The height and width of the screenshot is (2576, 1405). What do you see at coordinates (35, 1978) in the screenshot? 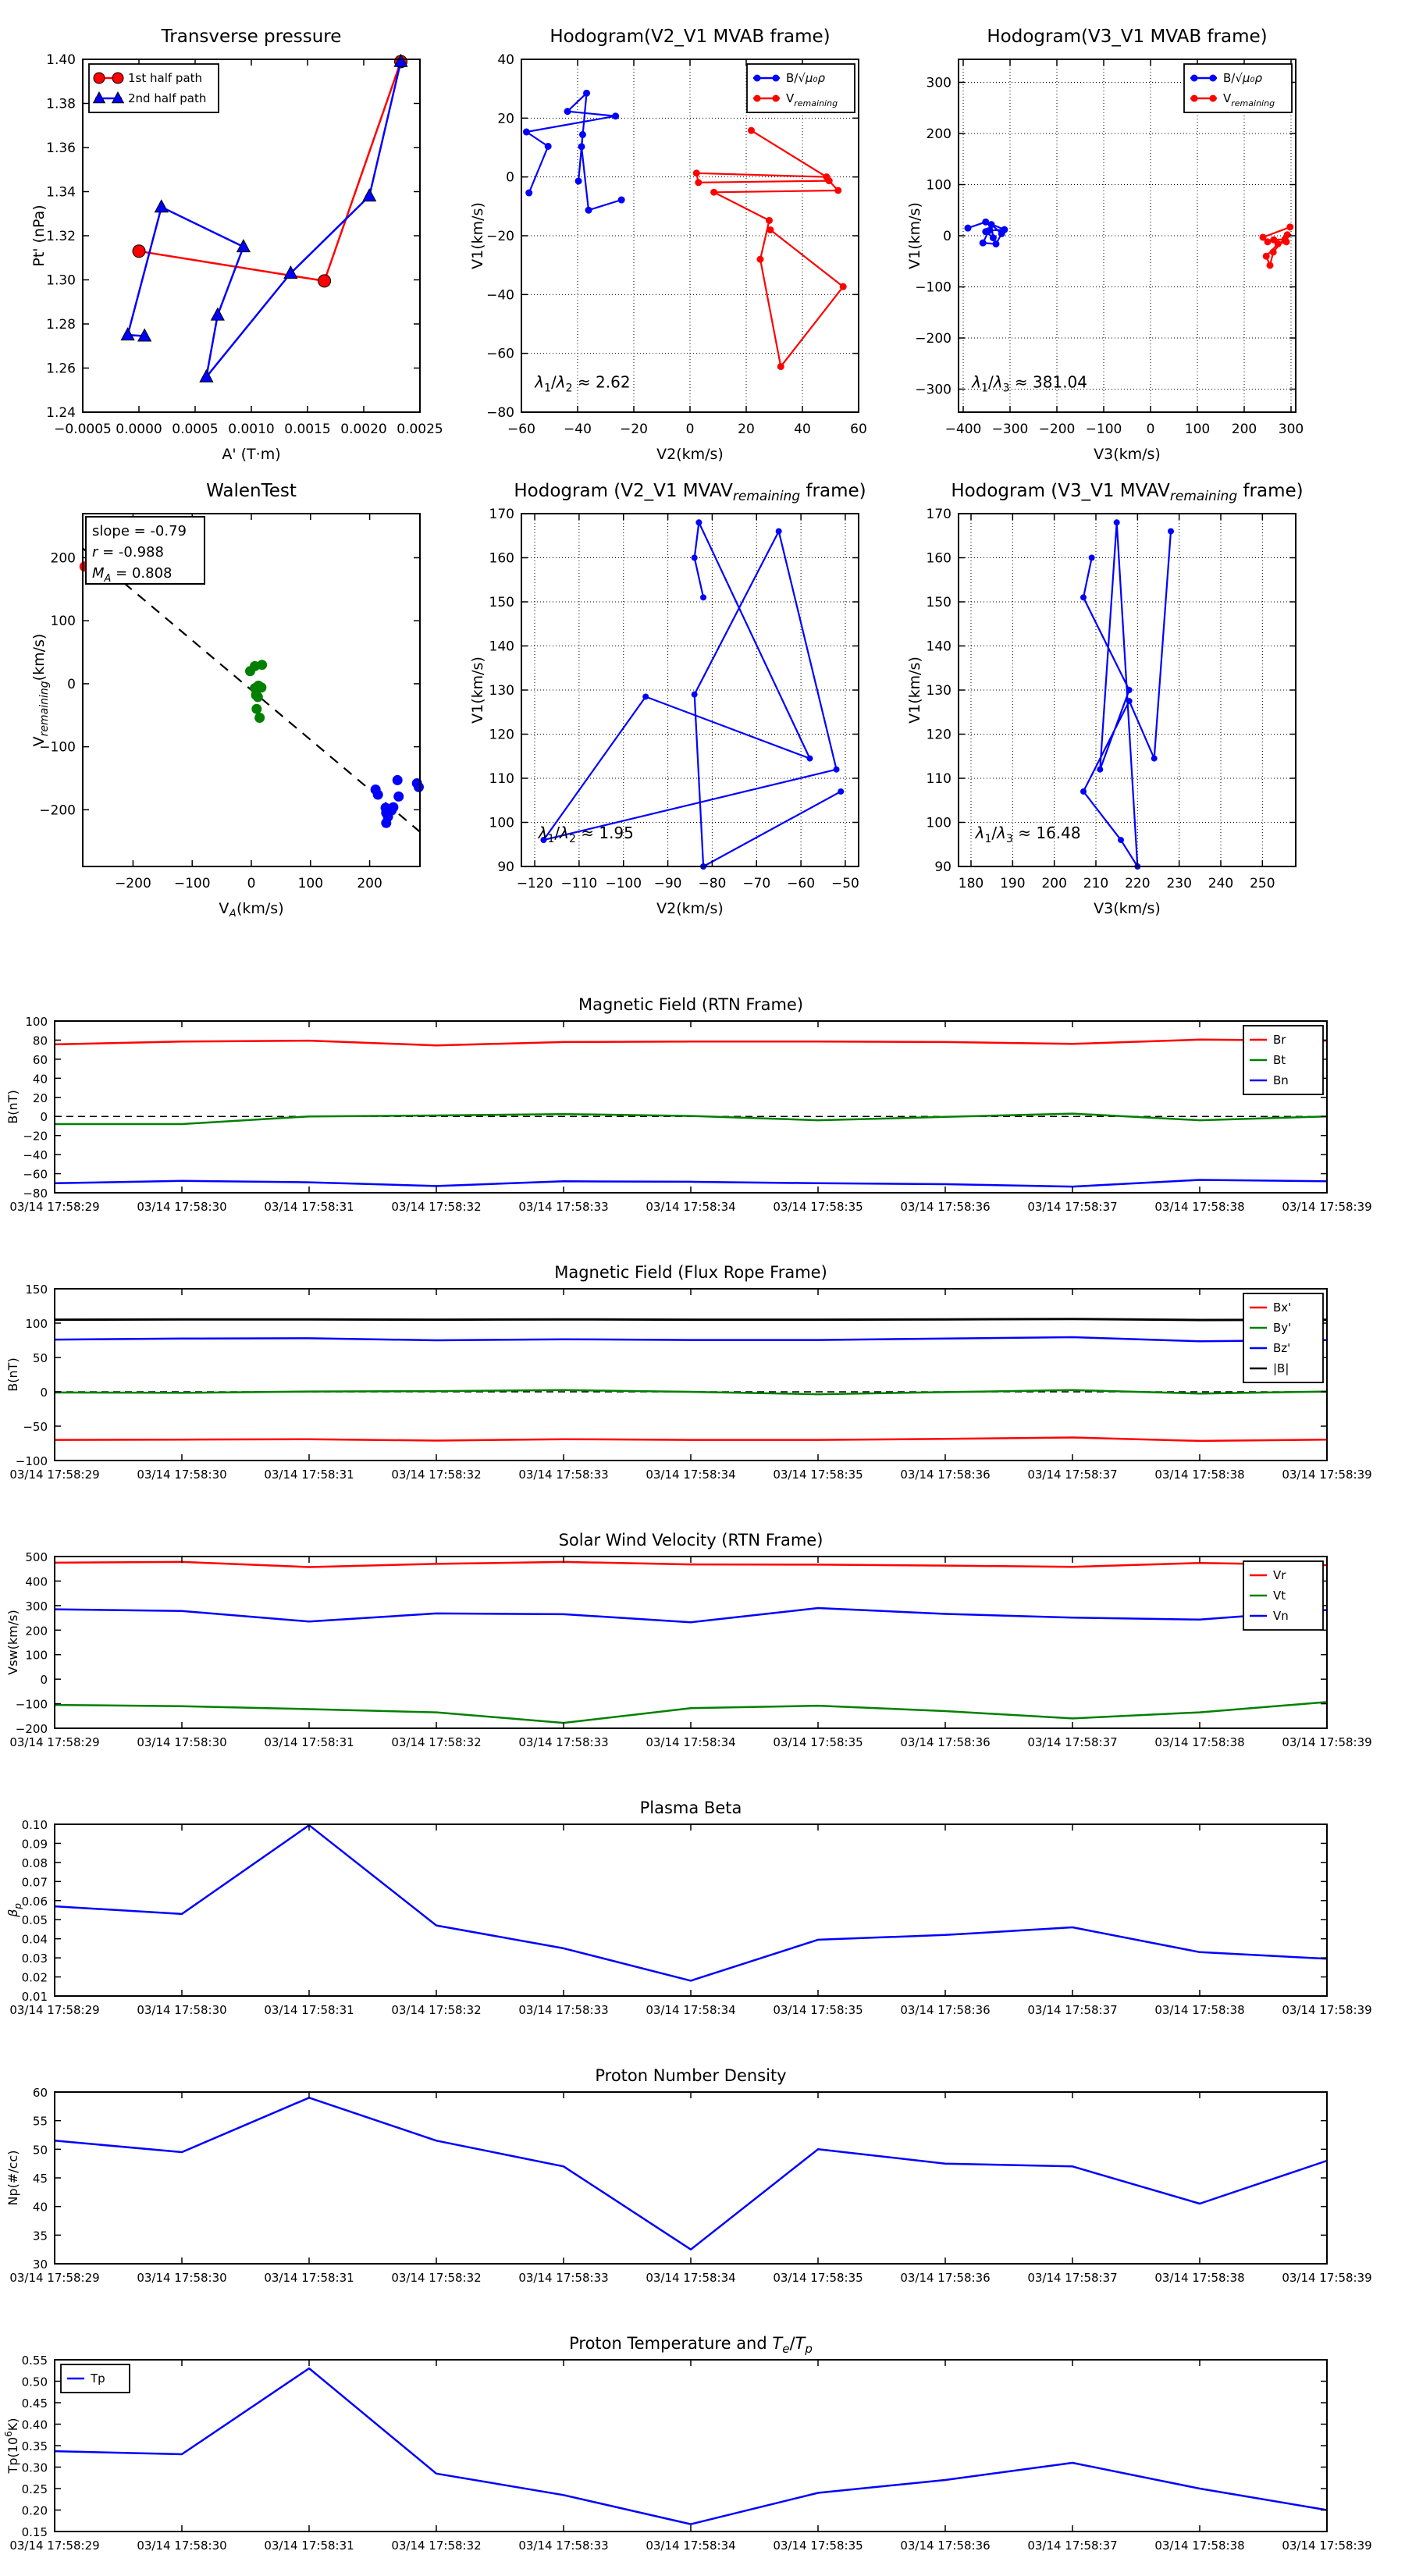
I see `y-tick-label: 0.02` at bounding box center [35, 1978].